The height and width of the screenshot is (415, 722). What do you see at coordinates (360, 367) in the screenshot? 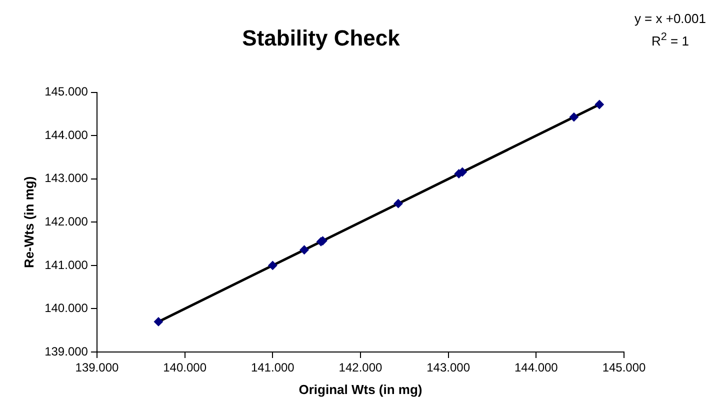
I see `x-tick-label: 142.000` at bounding box center [360, 367].